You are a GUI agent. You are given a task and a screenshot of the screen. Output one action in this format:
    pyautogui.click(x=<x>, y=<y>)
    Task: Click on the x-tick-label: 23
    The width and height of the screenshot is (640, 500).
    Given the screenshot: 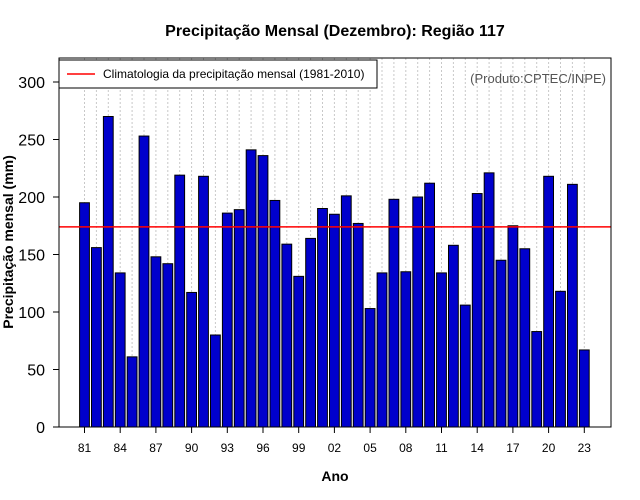 What is the action you would take?
    pyautogui.click(x=585, y=448)
    